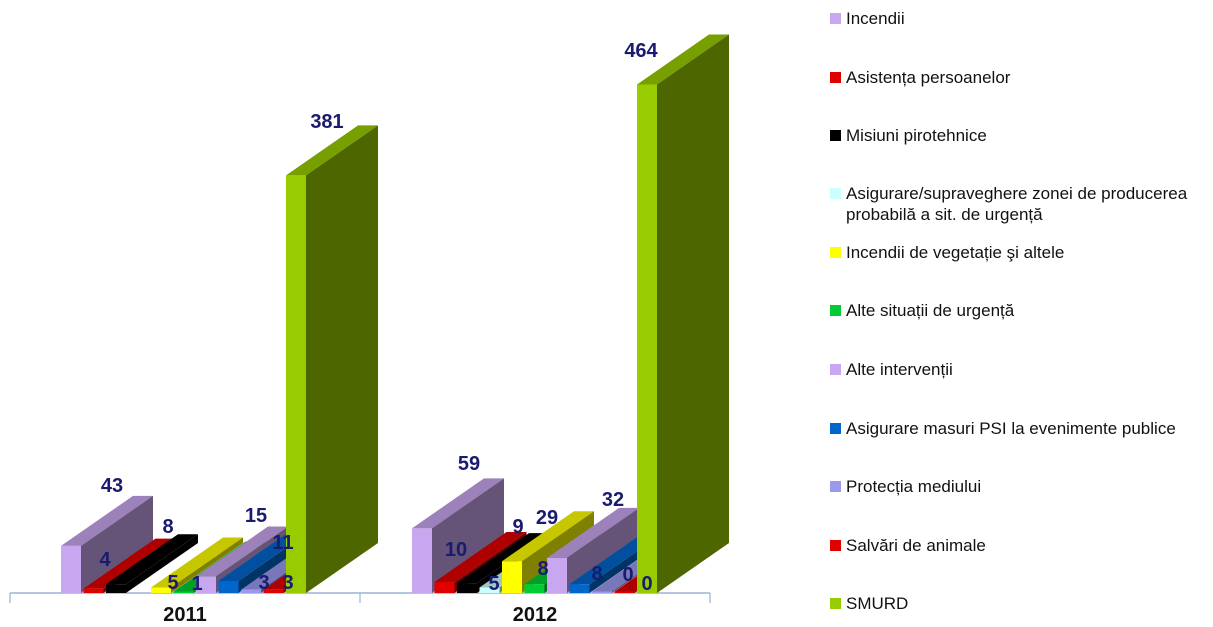 This screenshot has width=1213, height=627. Describe the element at coordinates (899, 369) in the screenshot. I see `legend-label: Alte intervenții` at that location.